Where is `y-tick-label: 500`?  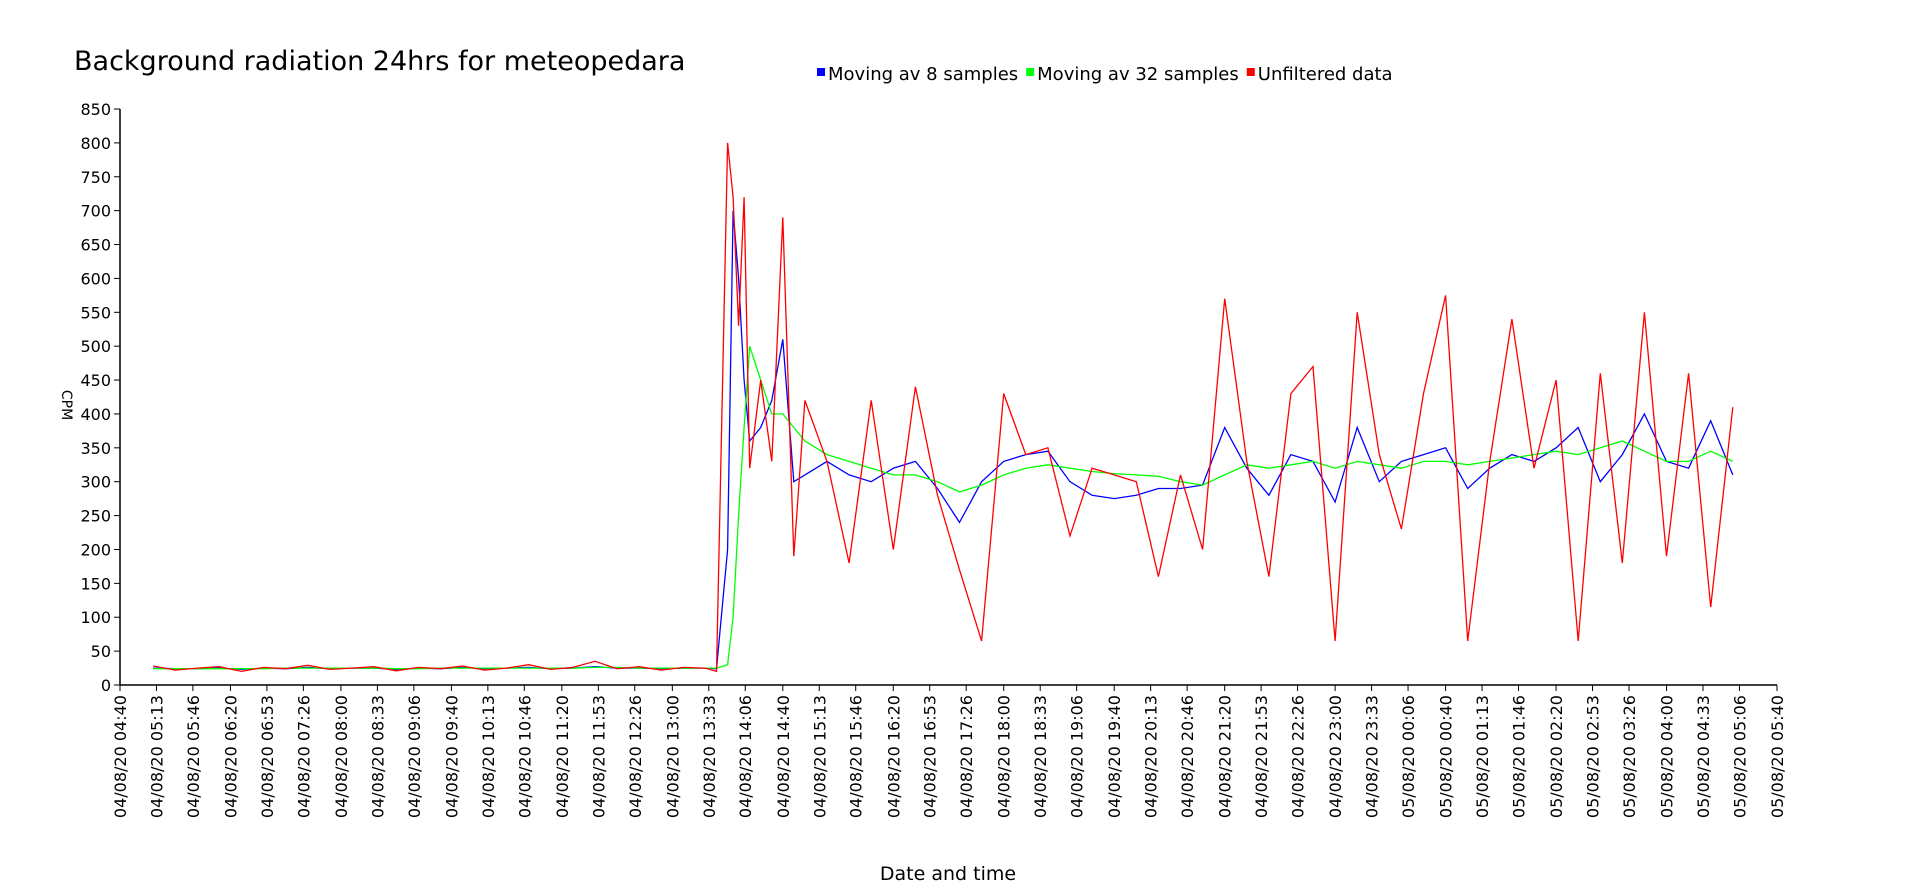
y-tick-label: 500 is located at coordinates (95, 346).